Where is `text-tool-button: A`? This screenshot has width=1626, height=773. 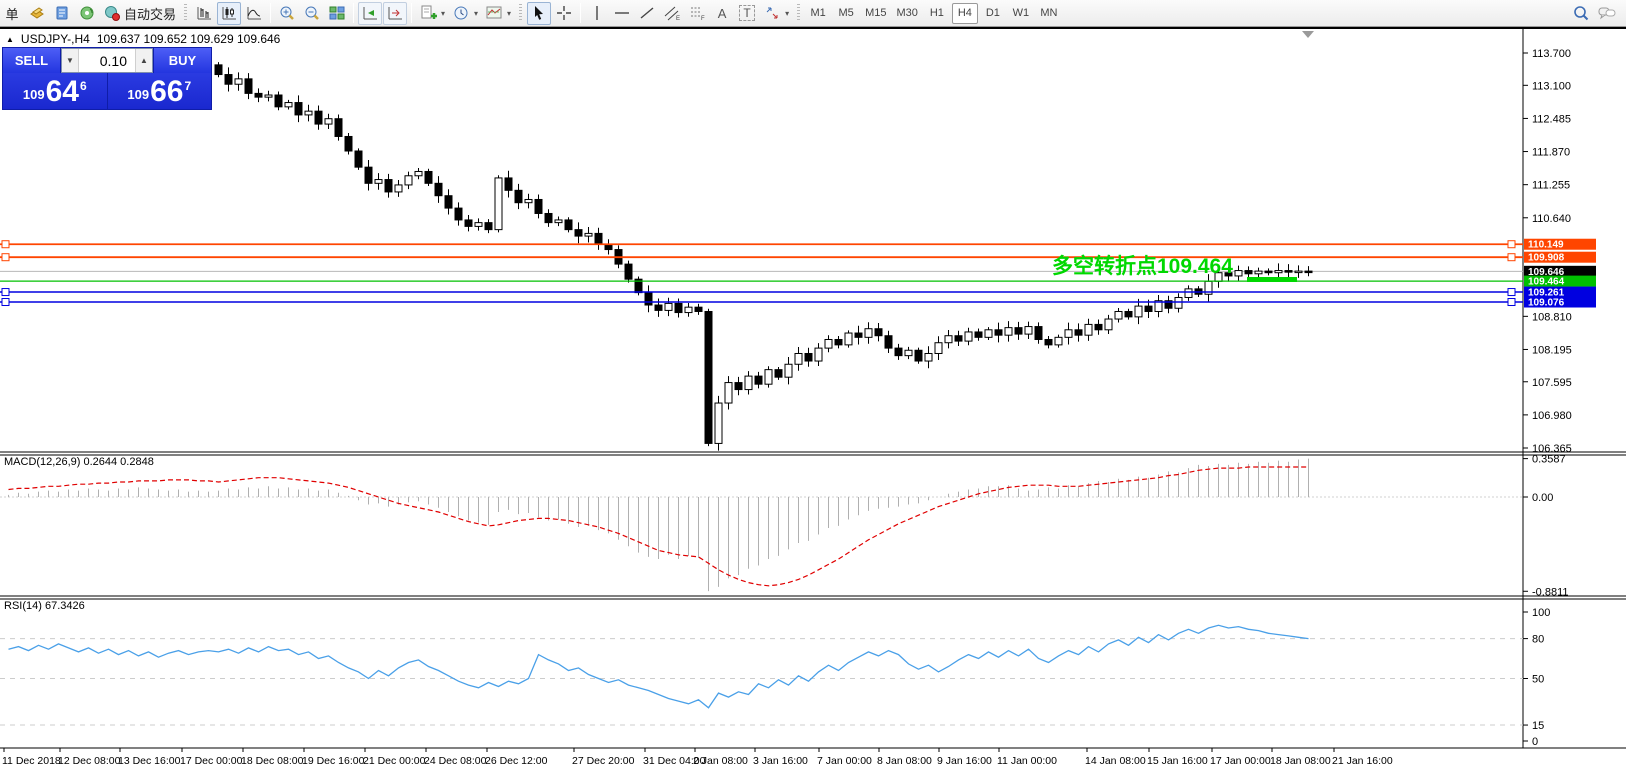
text-tool-button: A is located at coordinates (722, 13).